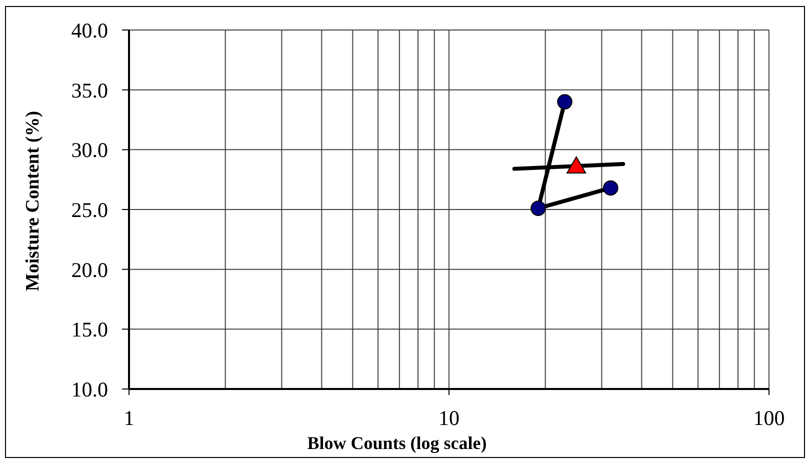 The image size is (809, 462). What do you see at coordinates (397, 443) in the screenshot?
I see `x-axis-title: Blow Counts (log scale)` at bounding box center [397, 443].